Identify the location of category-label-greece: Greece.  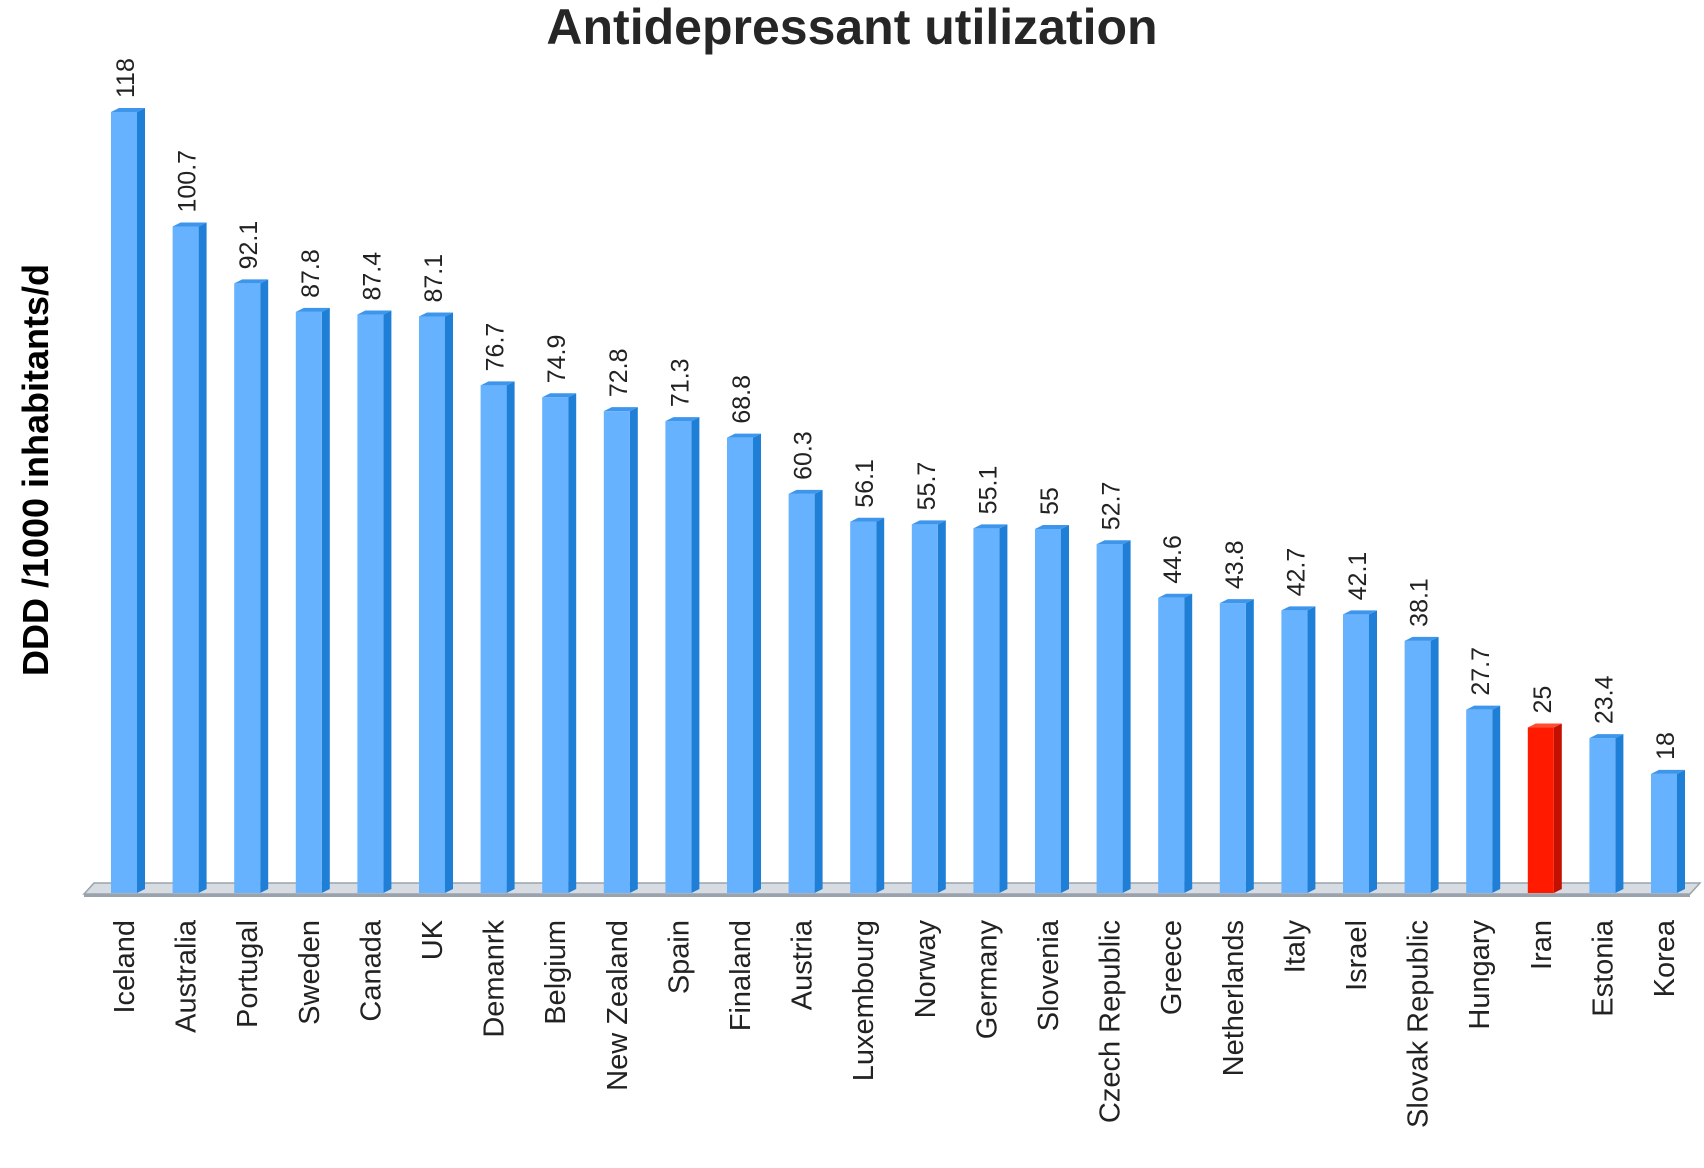
(1172, 967).